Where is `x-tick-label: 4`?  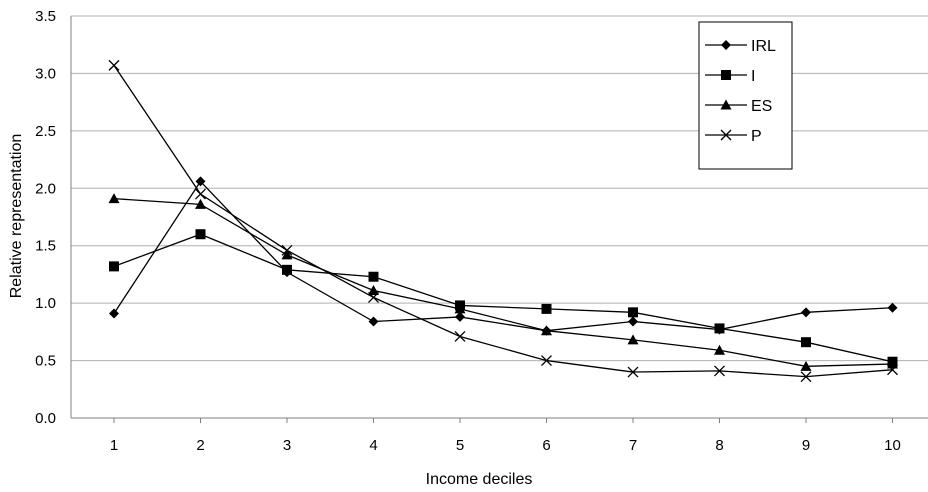 x-tick-label: 4 is located at coordinates (373, 445).